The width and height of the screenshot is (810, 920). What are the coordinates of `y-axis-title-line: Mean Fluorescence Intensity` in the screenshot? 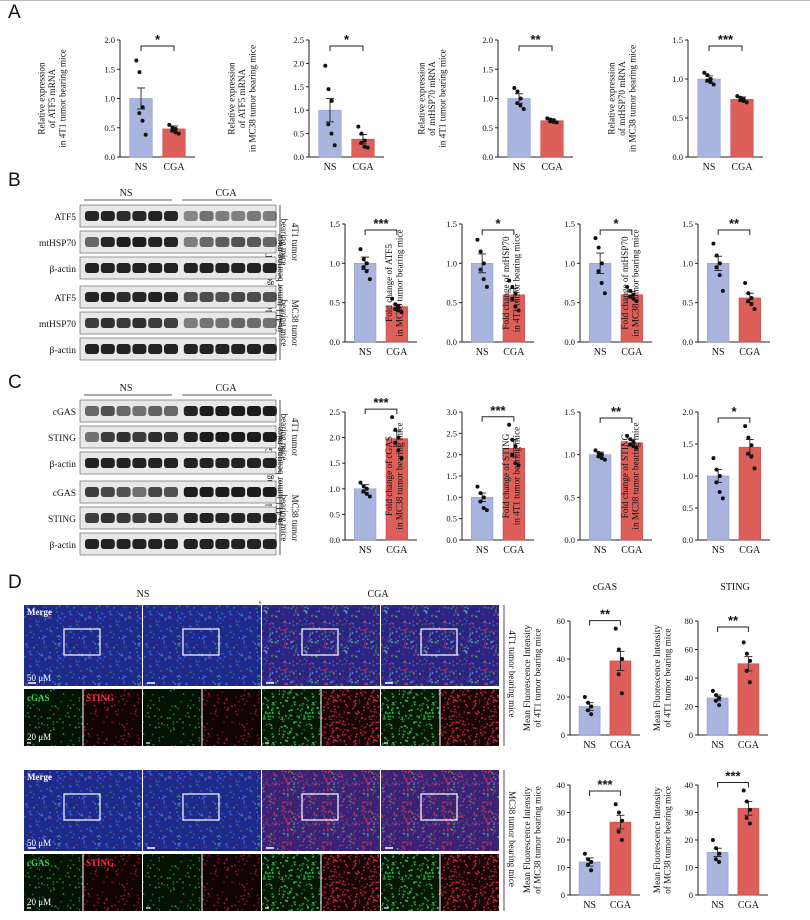 It's located at (657, 678).